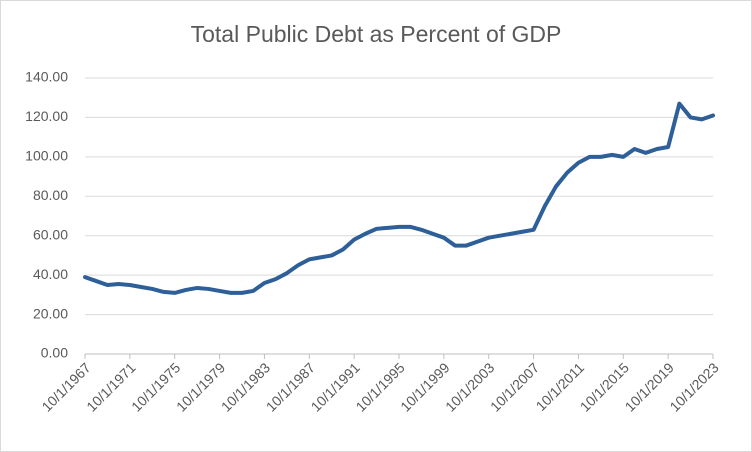  I want to click on y-tick-label: 100.00, so click(46, 156).